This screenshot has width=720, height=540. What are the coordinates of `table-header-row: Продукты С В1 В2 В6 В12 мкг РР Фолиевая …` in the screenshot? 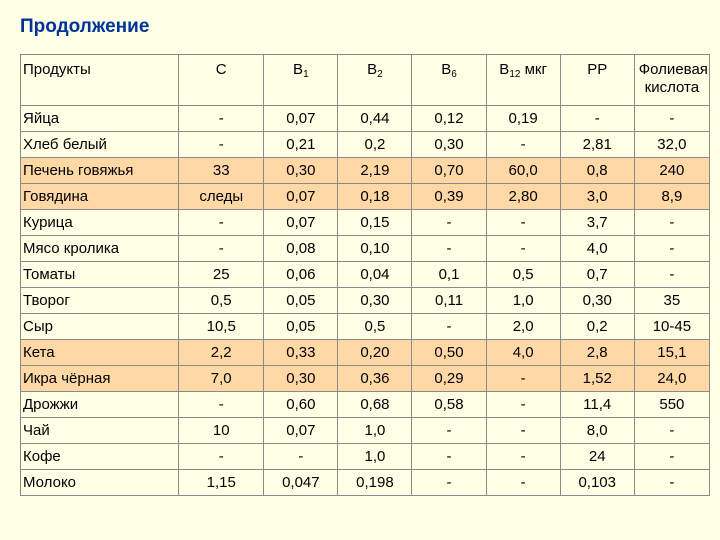 It's located at (365, 80).